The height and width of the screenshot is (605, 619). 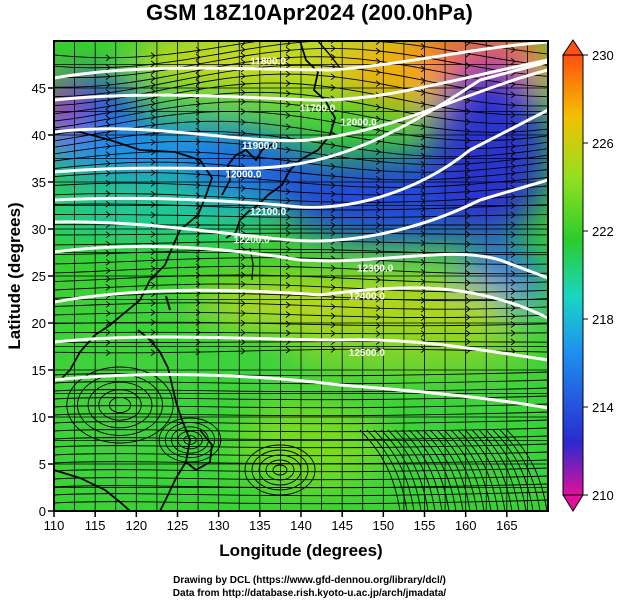 I want to click on contour-label: 11700.0, so click(x=318, y=109).